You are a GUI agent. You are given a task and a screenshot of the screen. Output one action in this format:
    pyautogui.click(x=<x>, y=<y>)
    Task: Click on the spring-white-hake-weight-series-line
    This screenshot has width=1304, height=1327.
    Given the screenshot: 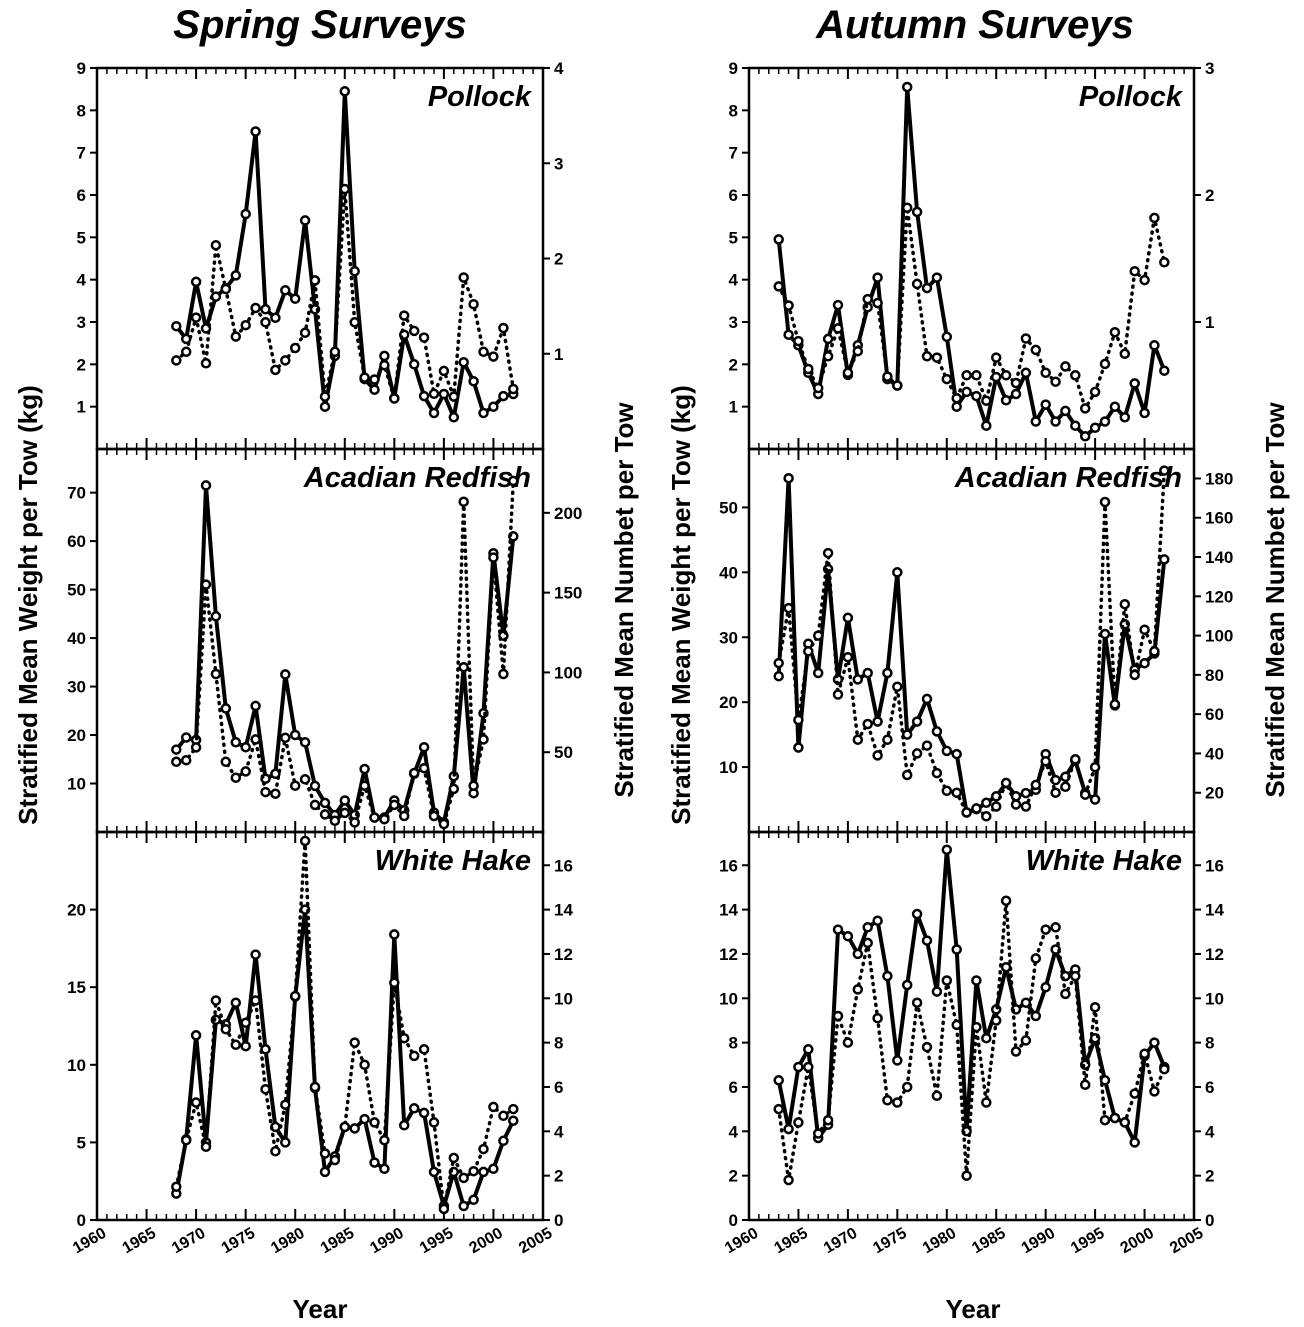 What is the action you would take?
    pyautogui.click(x=345, y=1057)
    